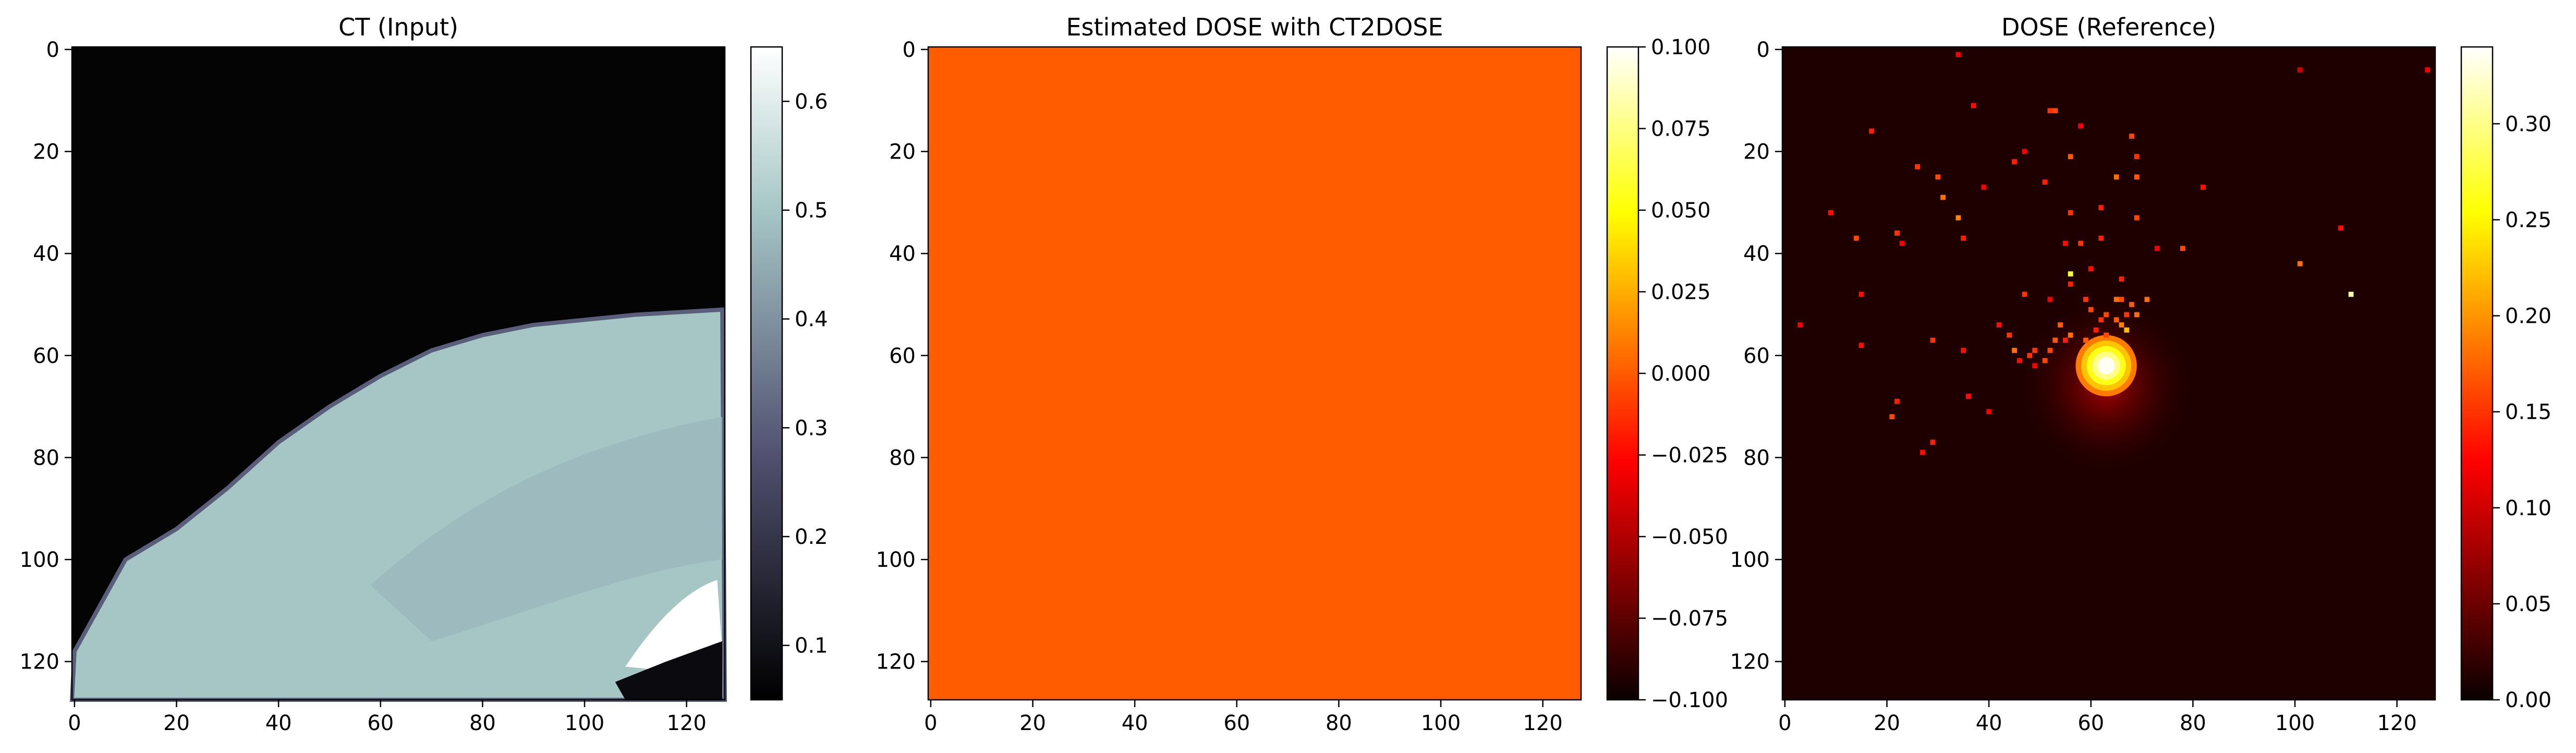 The width and height of the screenshot is (2576, 753). Describe the element at coordinates (789, 373) in the screenshot. I see `ct-colorbar: 0.1 0.2 0.3 0.4 0.5 0.6` at that location.